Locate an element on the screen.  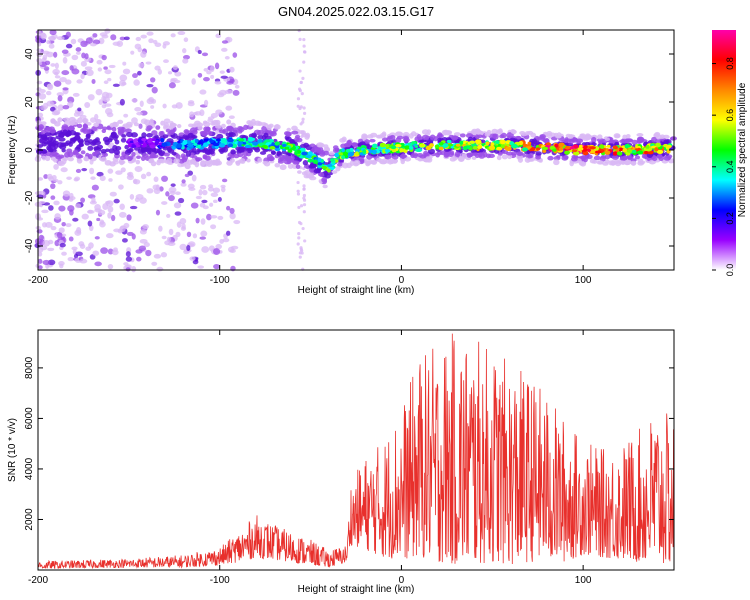
figure-title: GN04.2025.022.03.15.G17 is located at coordinates (356, 11).